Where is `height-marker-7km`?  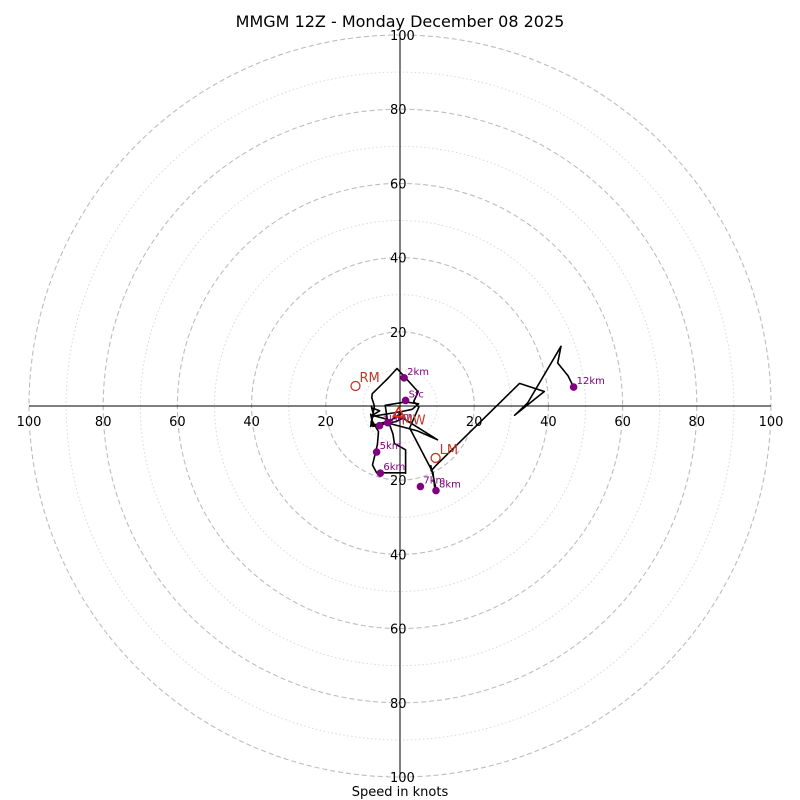 height-marker-7km is located at coordinates (420, 486).